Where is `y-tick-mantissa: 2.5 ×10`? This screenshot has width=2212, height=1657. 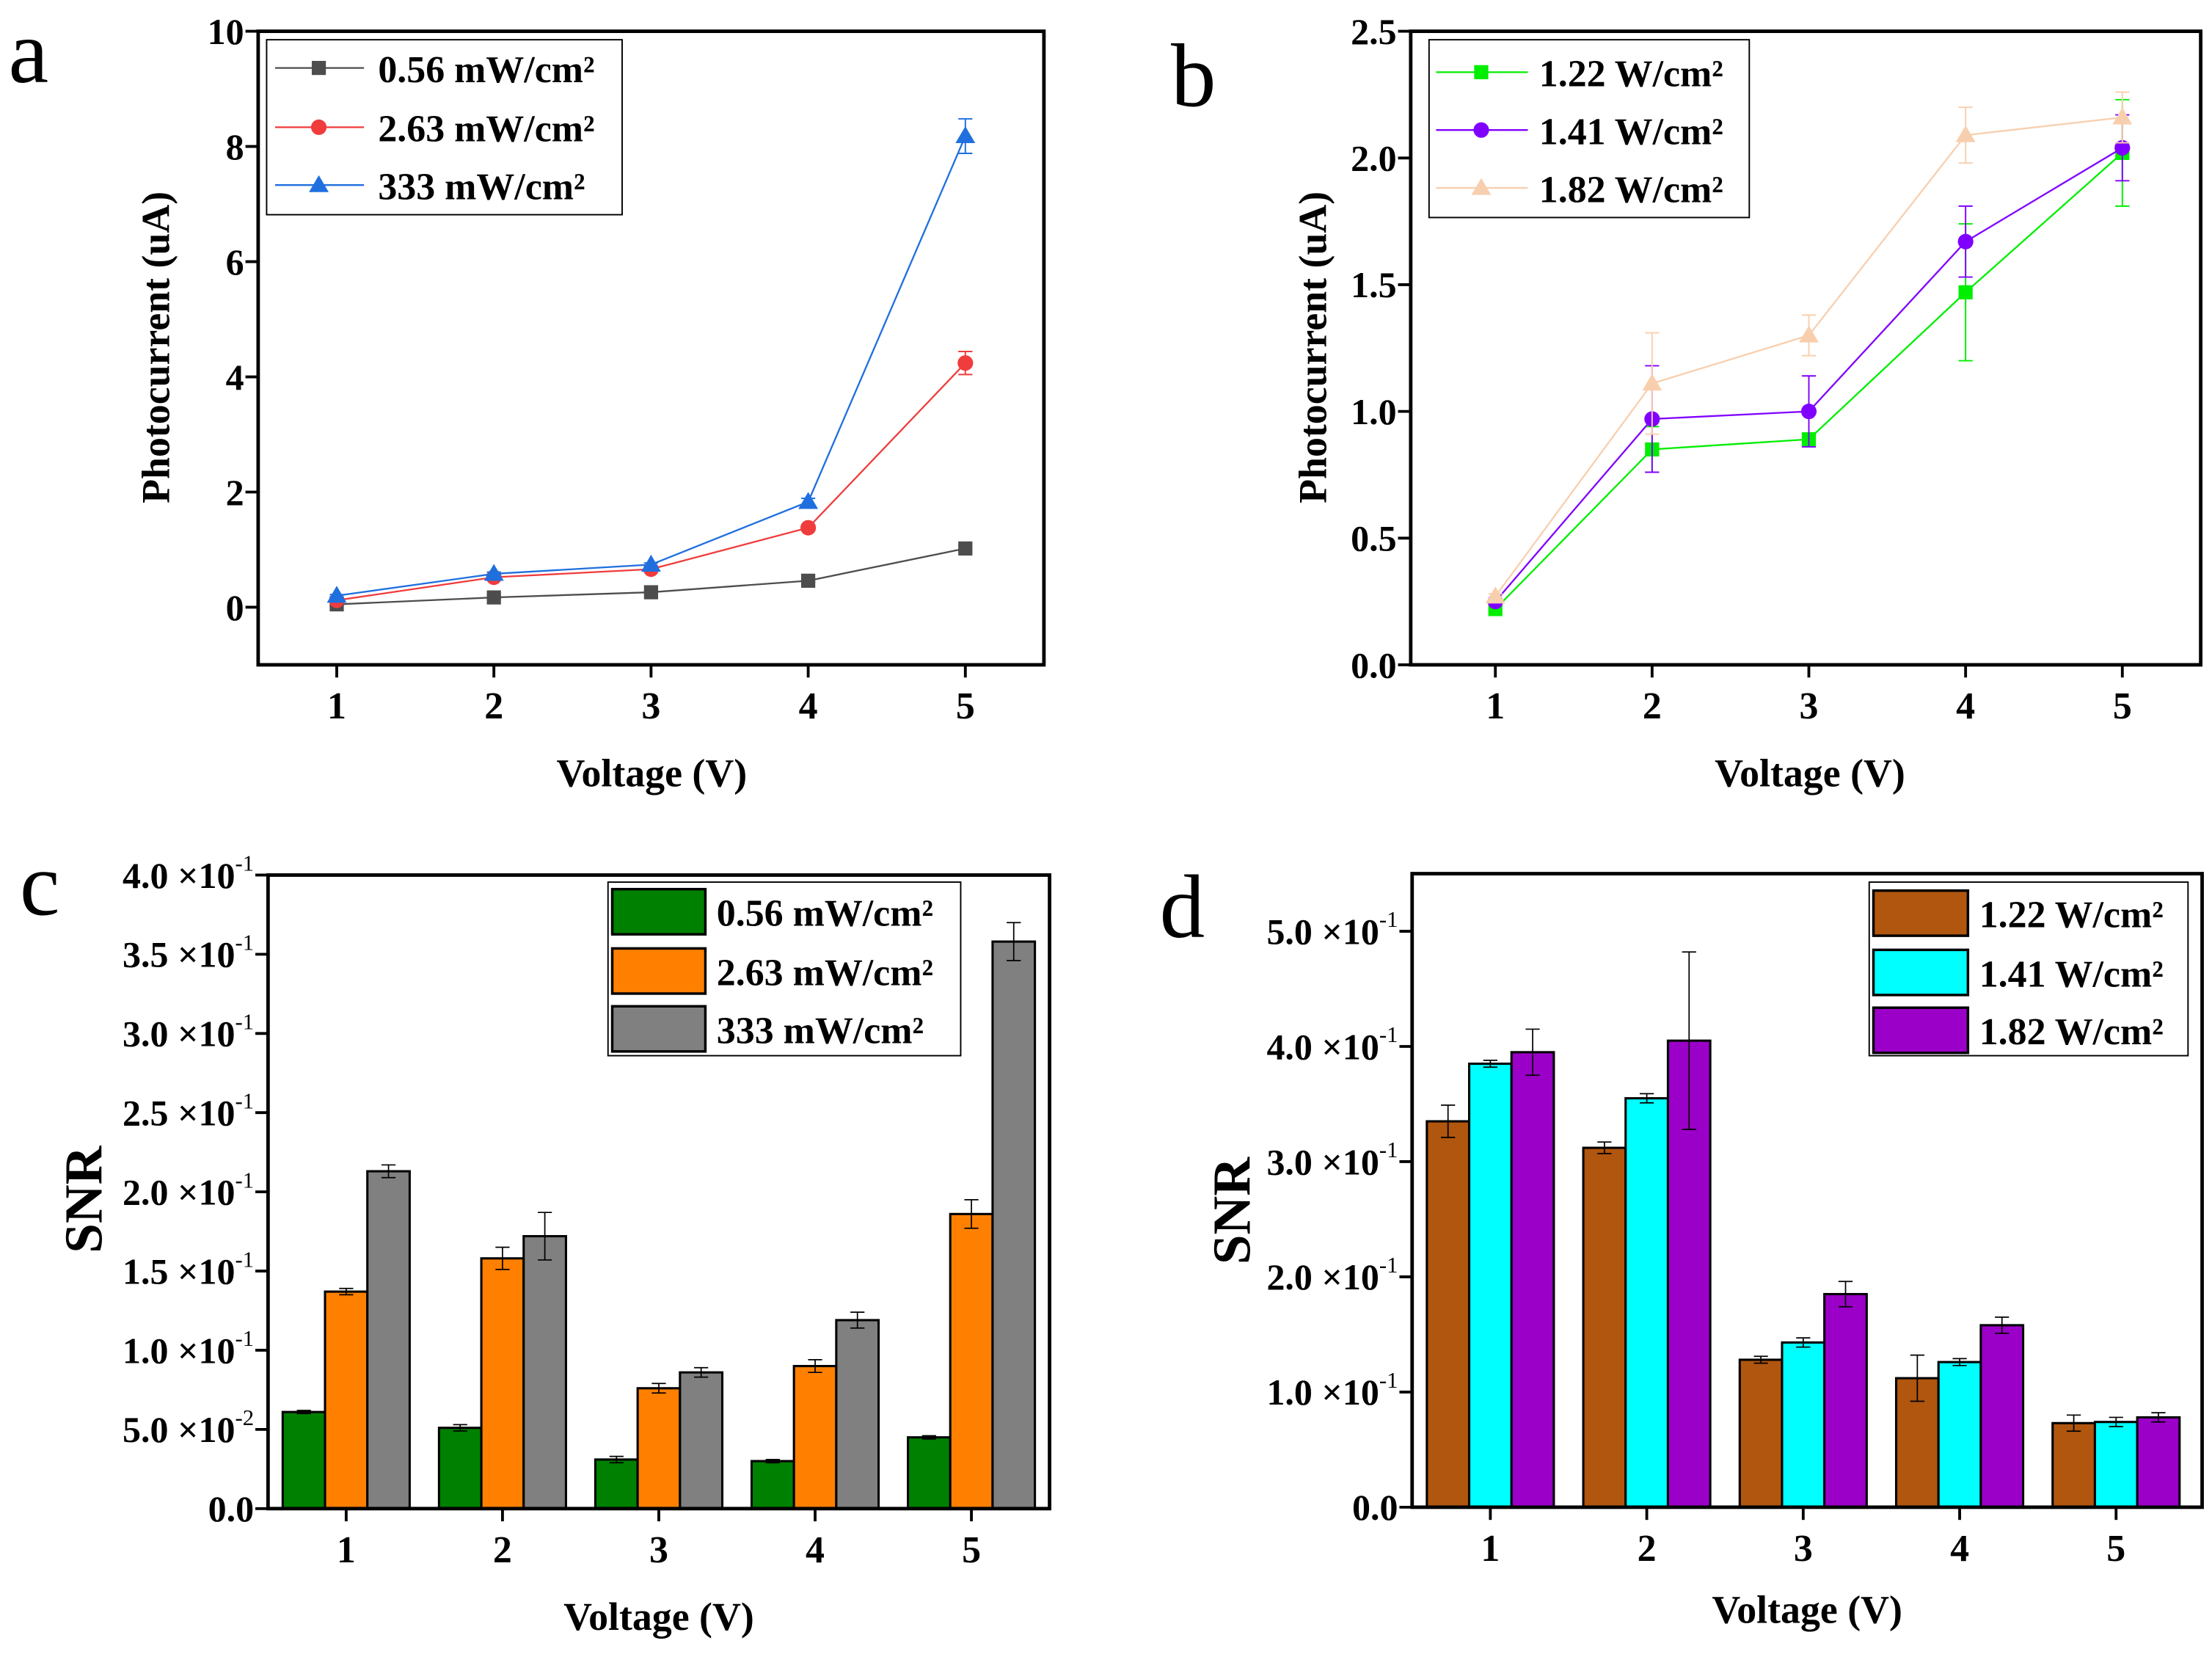
y-tick-mantissa: 2.5 ×10 is located at coordinates (179, 1113).